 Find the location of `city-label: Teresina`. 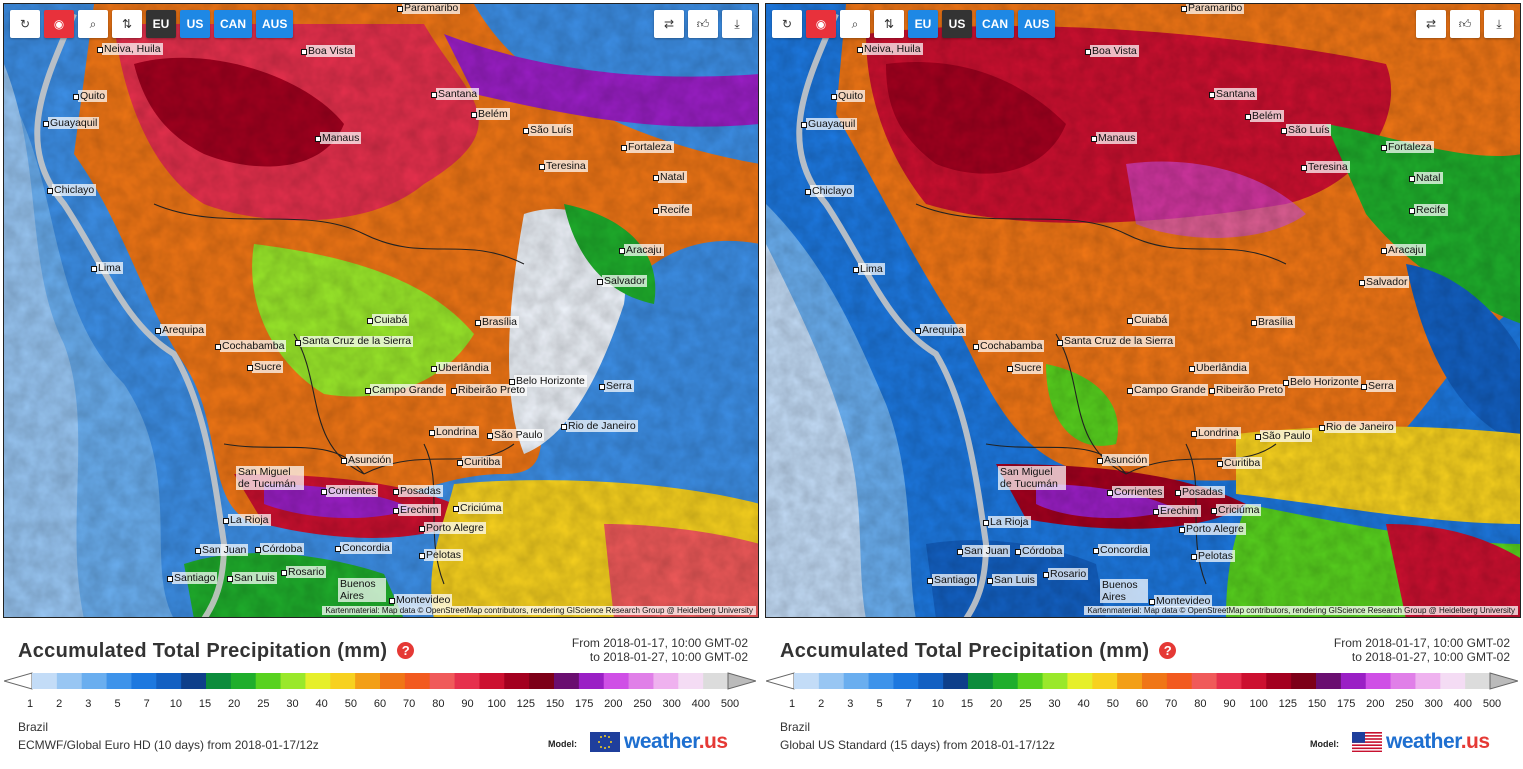

city-label: Teresina is located at coordinates (1325, 167).